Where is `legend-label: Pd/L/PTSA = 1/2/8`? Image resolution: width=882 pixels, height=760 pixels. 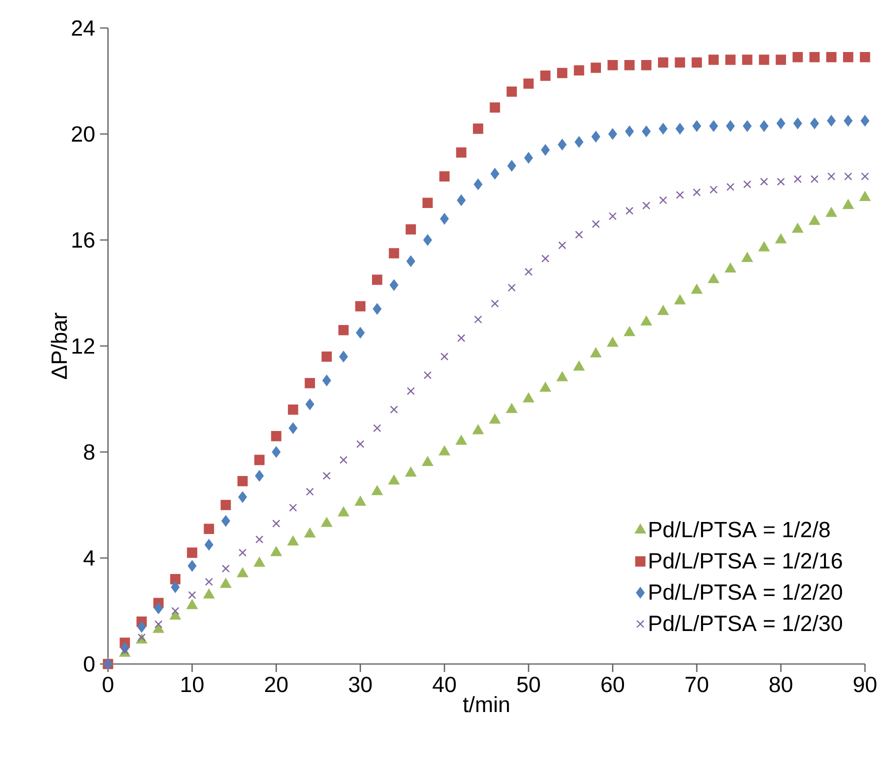
legend-label: Pd/L/PTSA = 1/2/8 is located at coordinates (740, 529).